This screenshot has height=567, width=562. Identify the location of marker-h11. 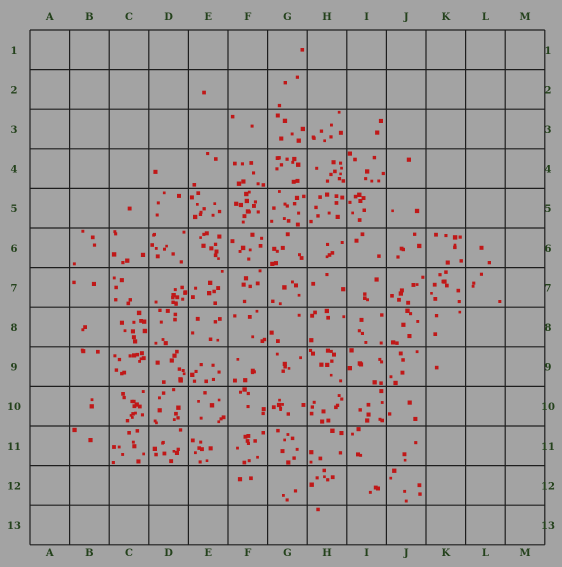
(341, 433).